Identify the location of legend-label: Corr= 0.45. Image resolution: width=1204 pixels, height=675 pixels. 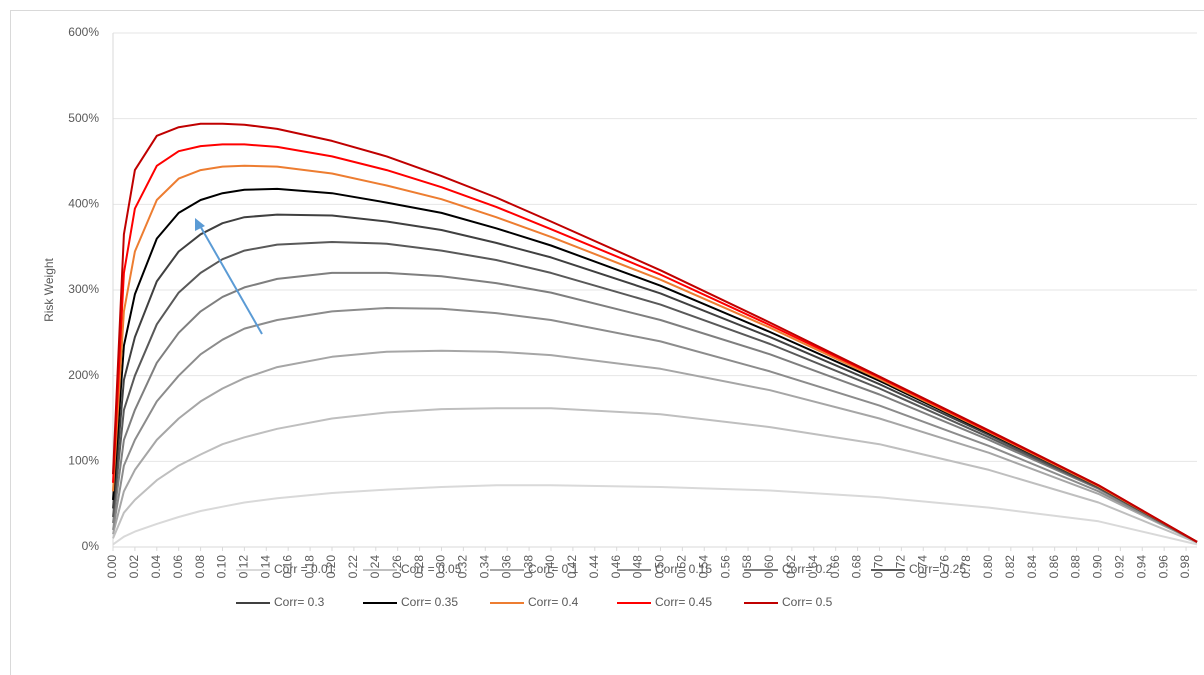
(683, 602).